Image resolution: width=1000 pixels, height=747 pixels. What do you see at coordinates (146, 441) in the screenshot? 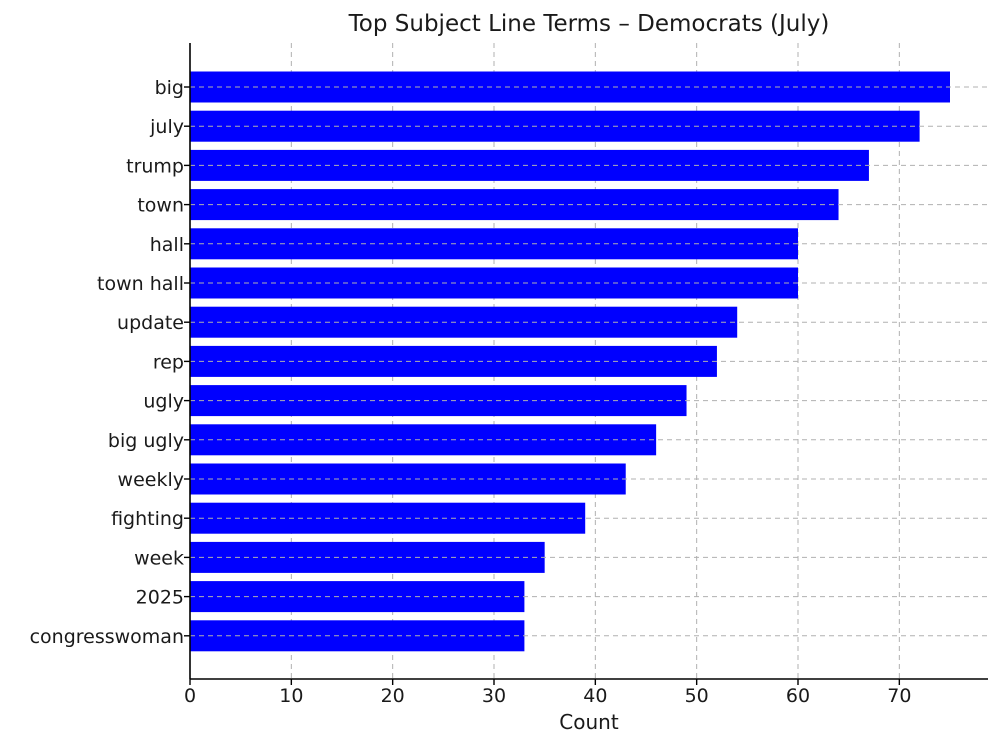
I see `y-tick-label: big ugly` at bounding box center [146, 441].